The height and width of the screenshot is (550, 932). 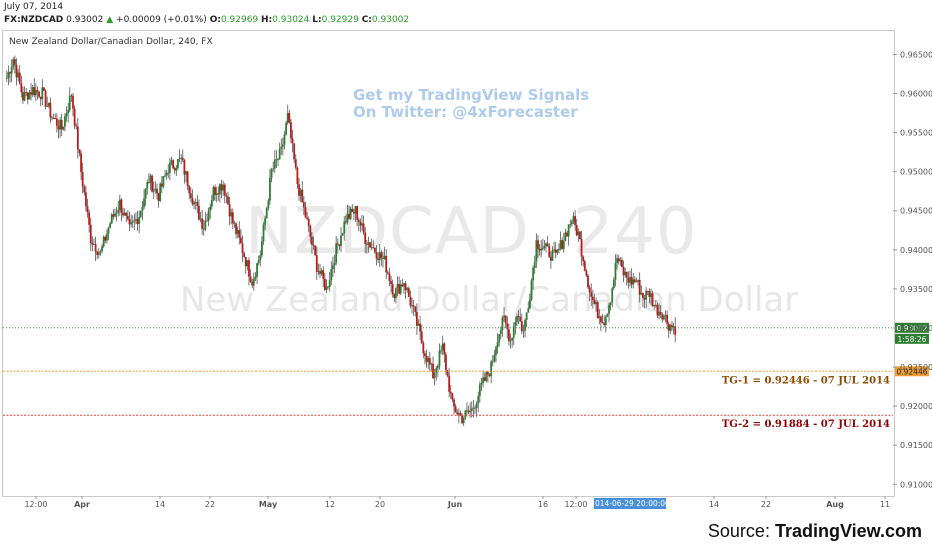 What do you see at coordinates (741, 531) in the screenshot?
I see `source-prefix: Source:` at bounding box center [741, 531].